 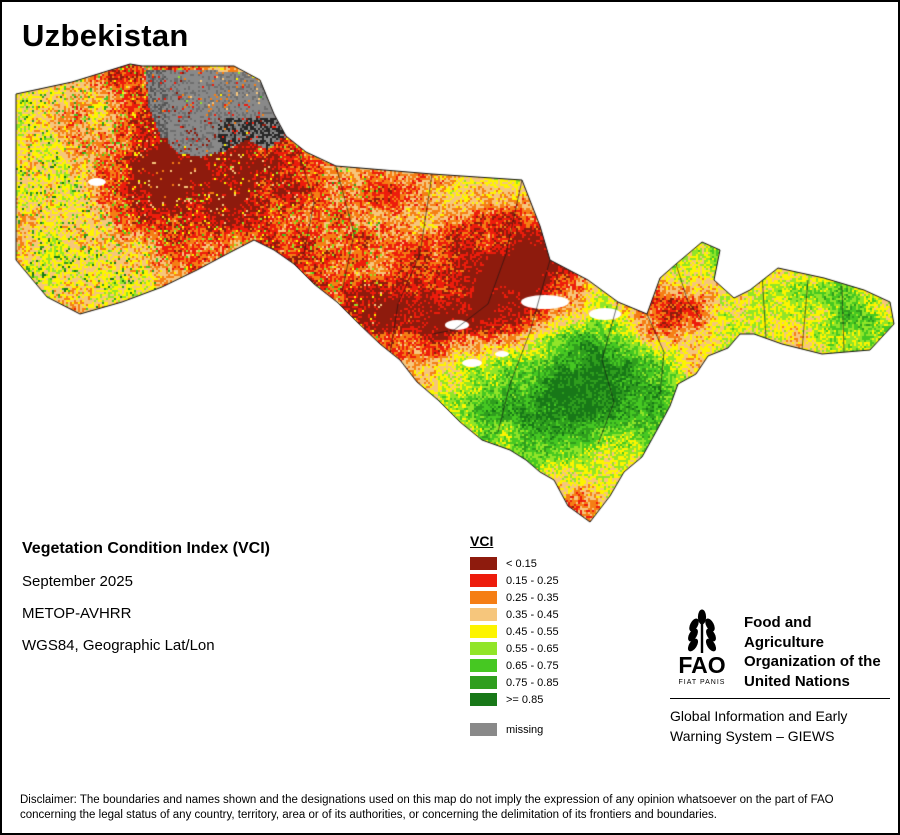 I want to click on fao-motto-text: FIAT PANIS, so click(x=702, y=682).